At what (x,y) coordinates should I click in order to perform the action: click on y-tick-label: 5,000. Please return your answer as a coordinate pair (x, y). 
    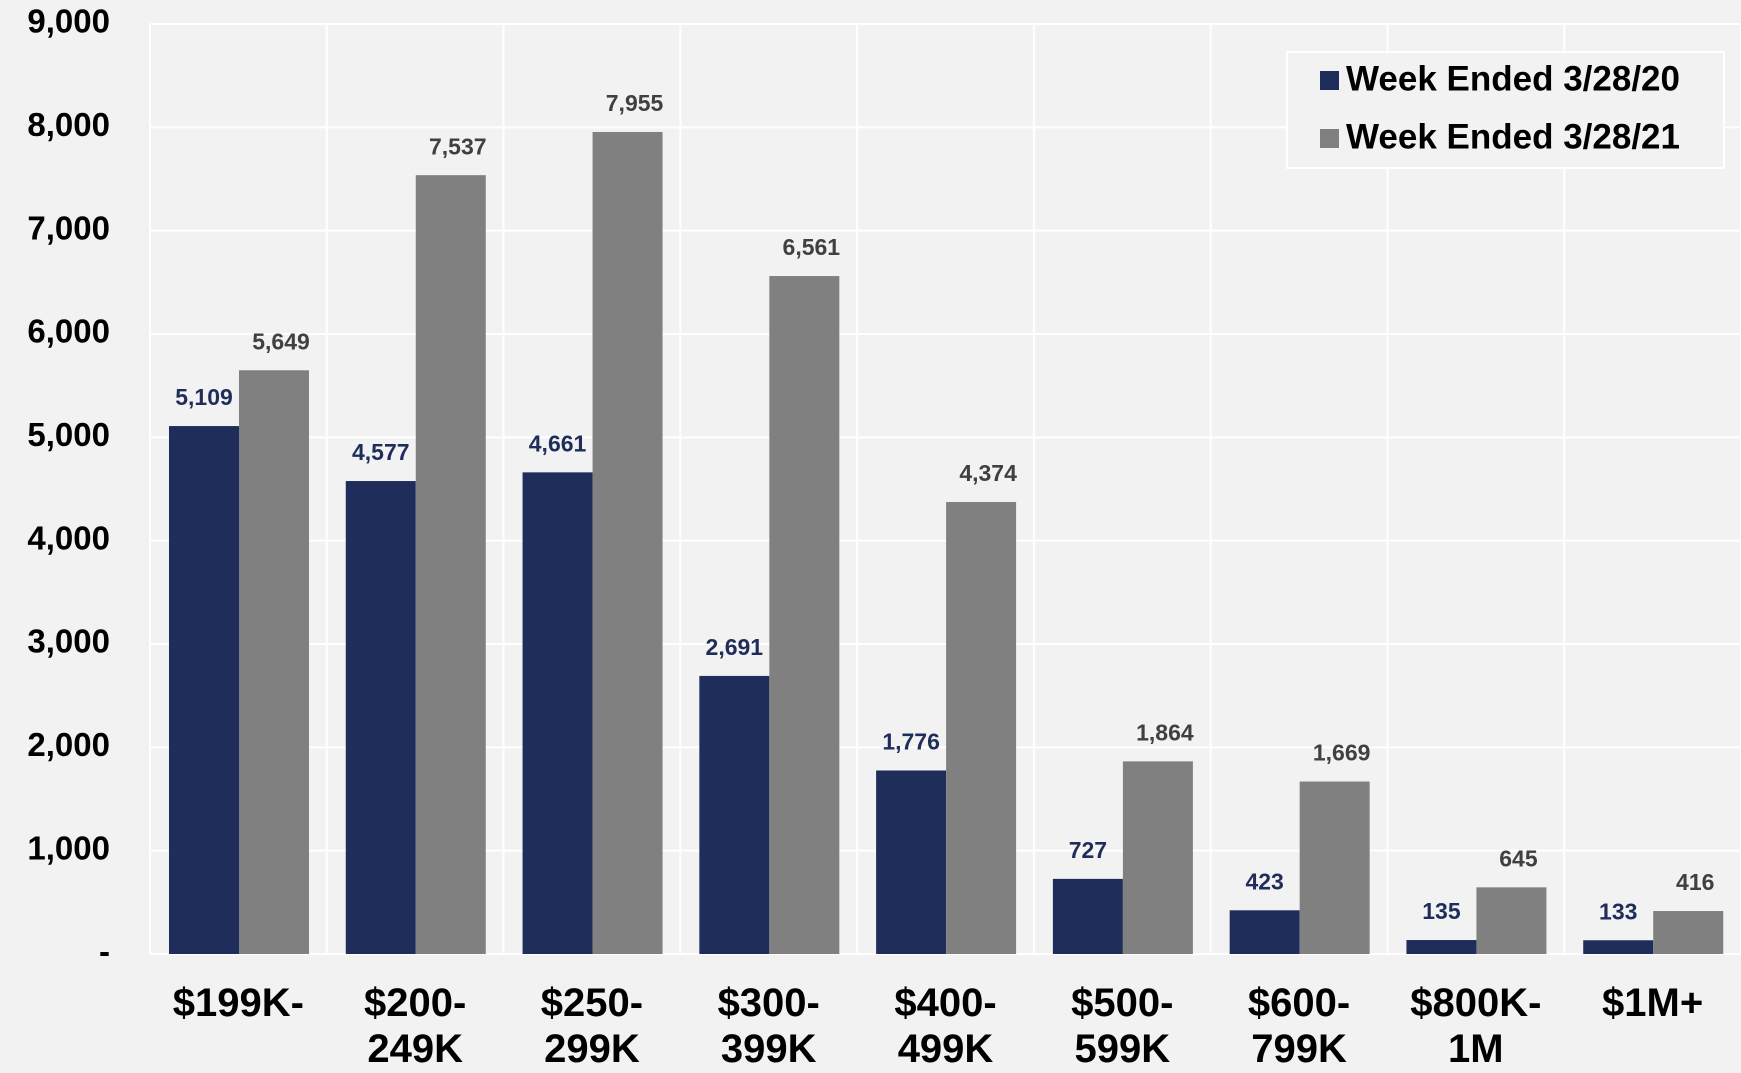
    Looking at the image, I should click on (68, 434).